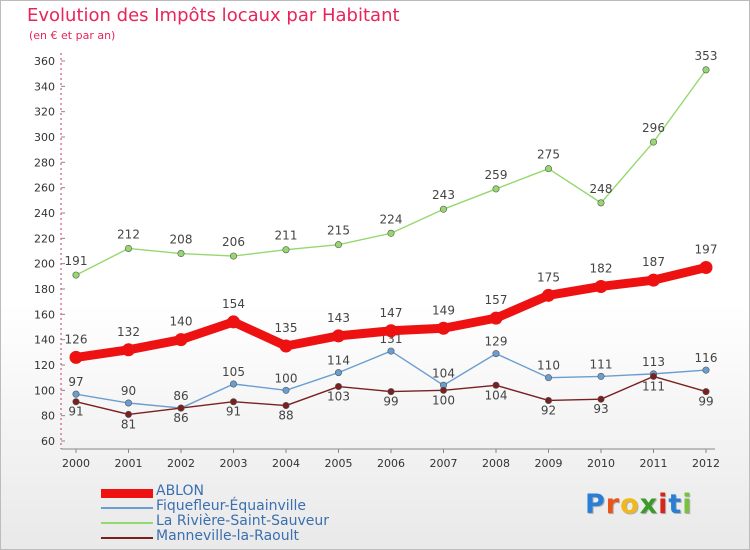 The width and height of the screenshot is (750, 550). What do you see at coordinates (48, 416) in the screenshot?
I see `y-tick-label: 80` at bounding box center [48, 416].